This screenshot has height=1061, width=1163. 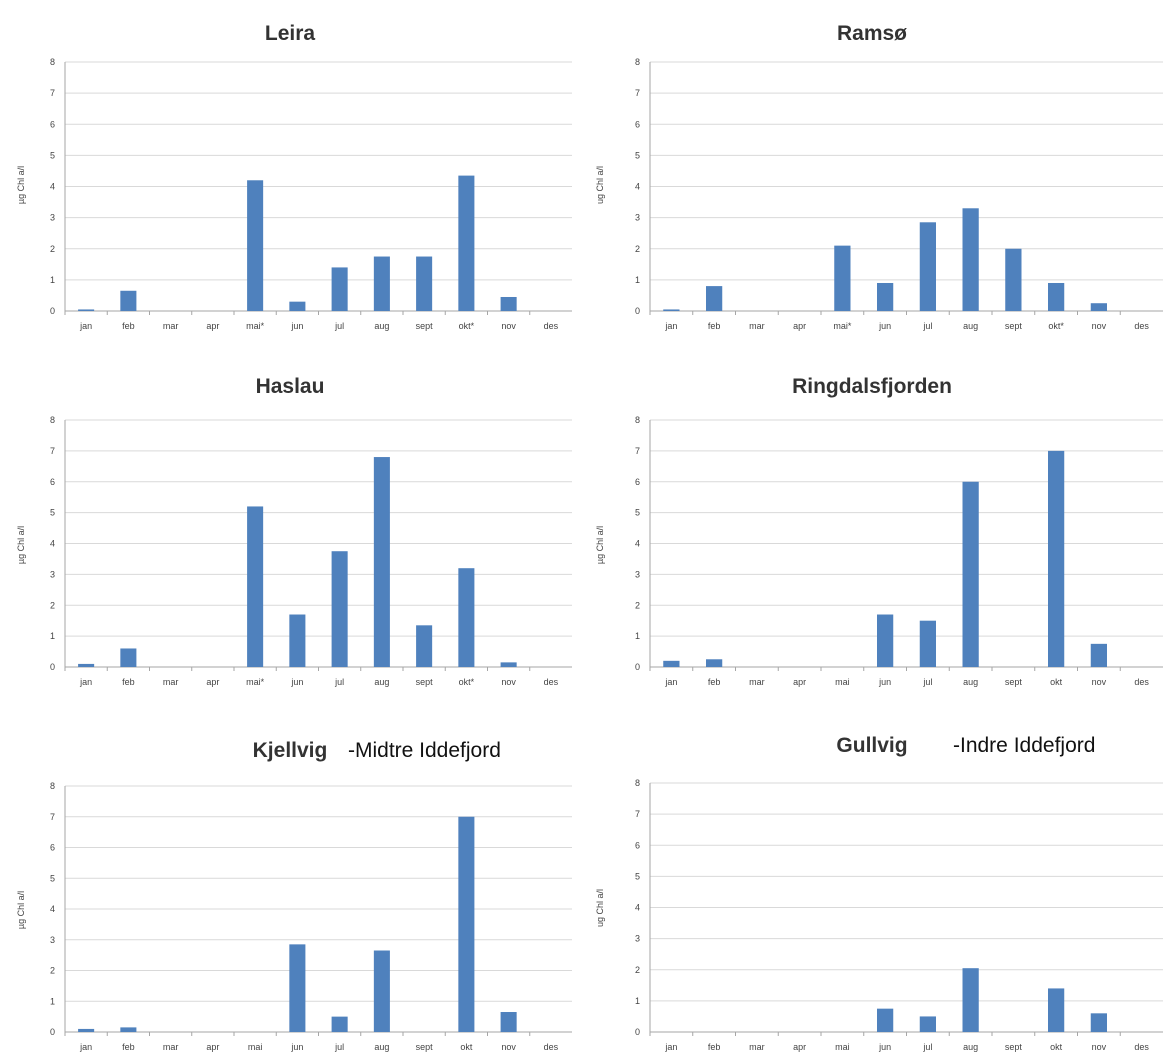 What do you see at coordinates (871, 745) in the screenshot?
I see `chart-title: Gullvig` at bounding box center [871, 745].